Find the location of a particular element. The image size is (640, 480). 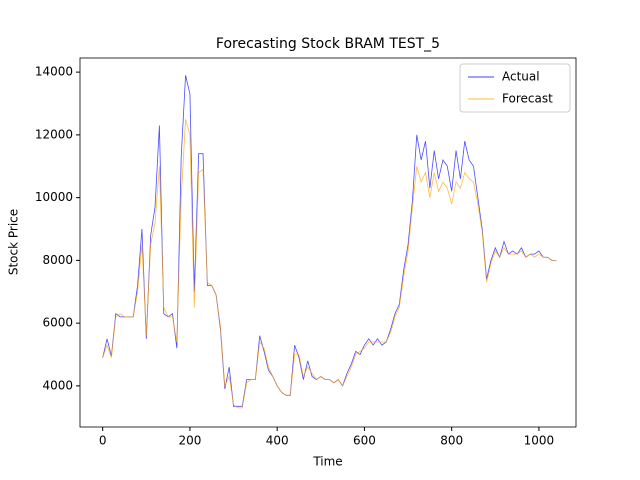

x-tick-label: 0 is located at coordinates (103, 441).